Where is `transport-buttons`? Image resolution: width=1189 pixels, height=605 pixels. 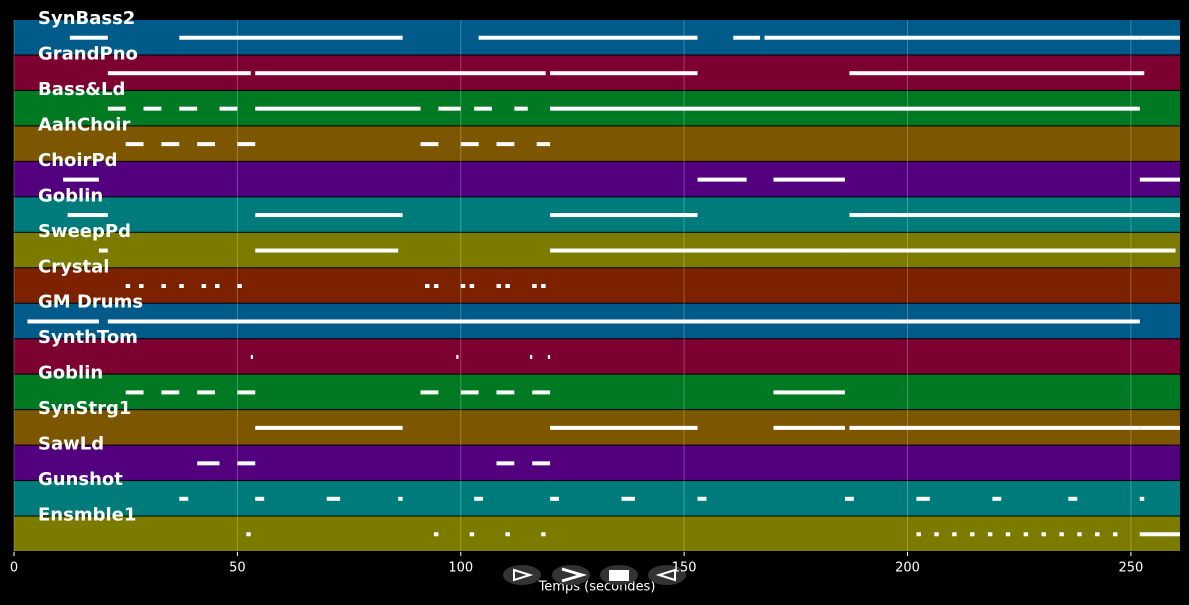
transport-buttons is located at coordinates (594, 575).